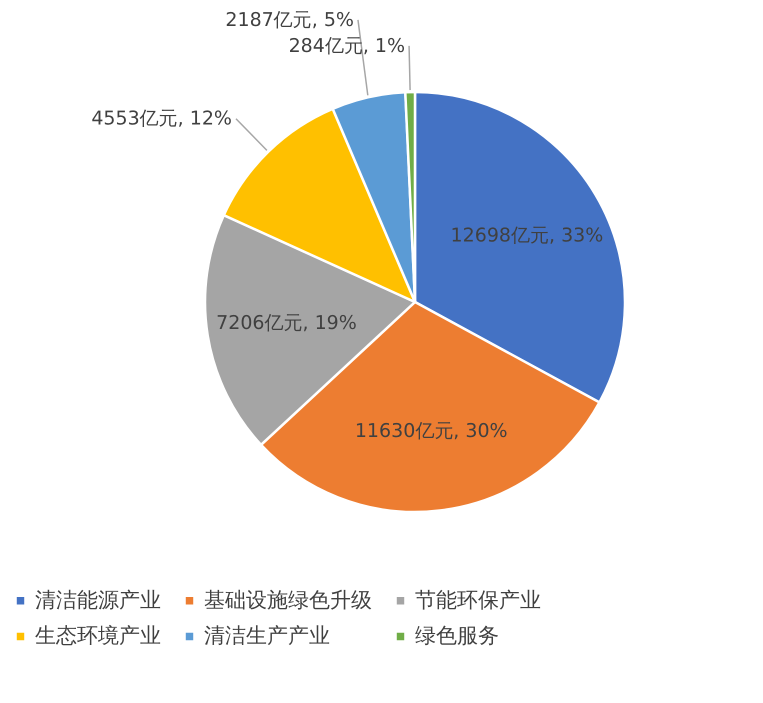  I want to click on legend-label: 绿色服务, so click(457, 636).